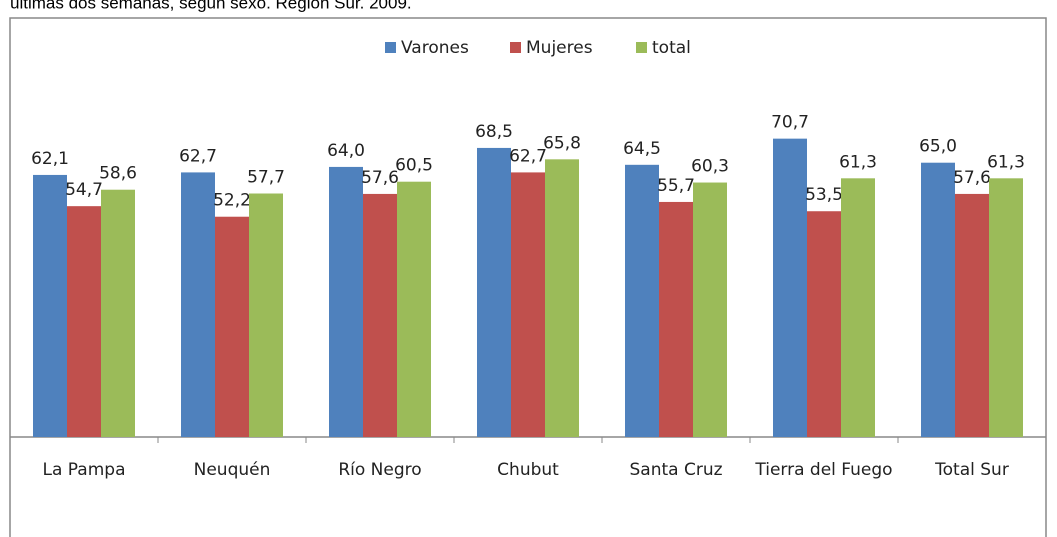 The image size is (1057, 537). I want to click on data-label: 62,1, so click(50, 159).